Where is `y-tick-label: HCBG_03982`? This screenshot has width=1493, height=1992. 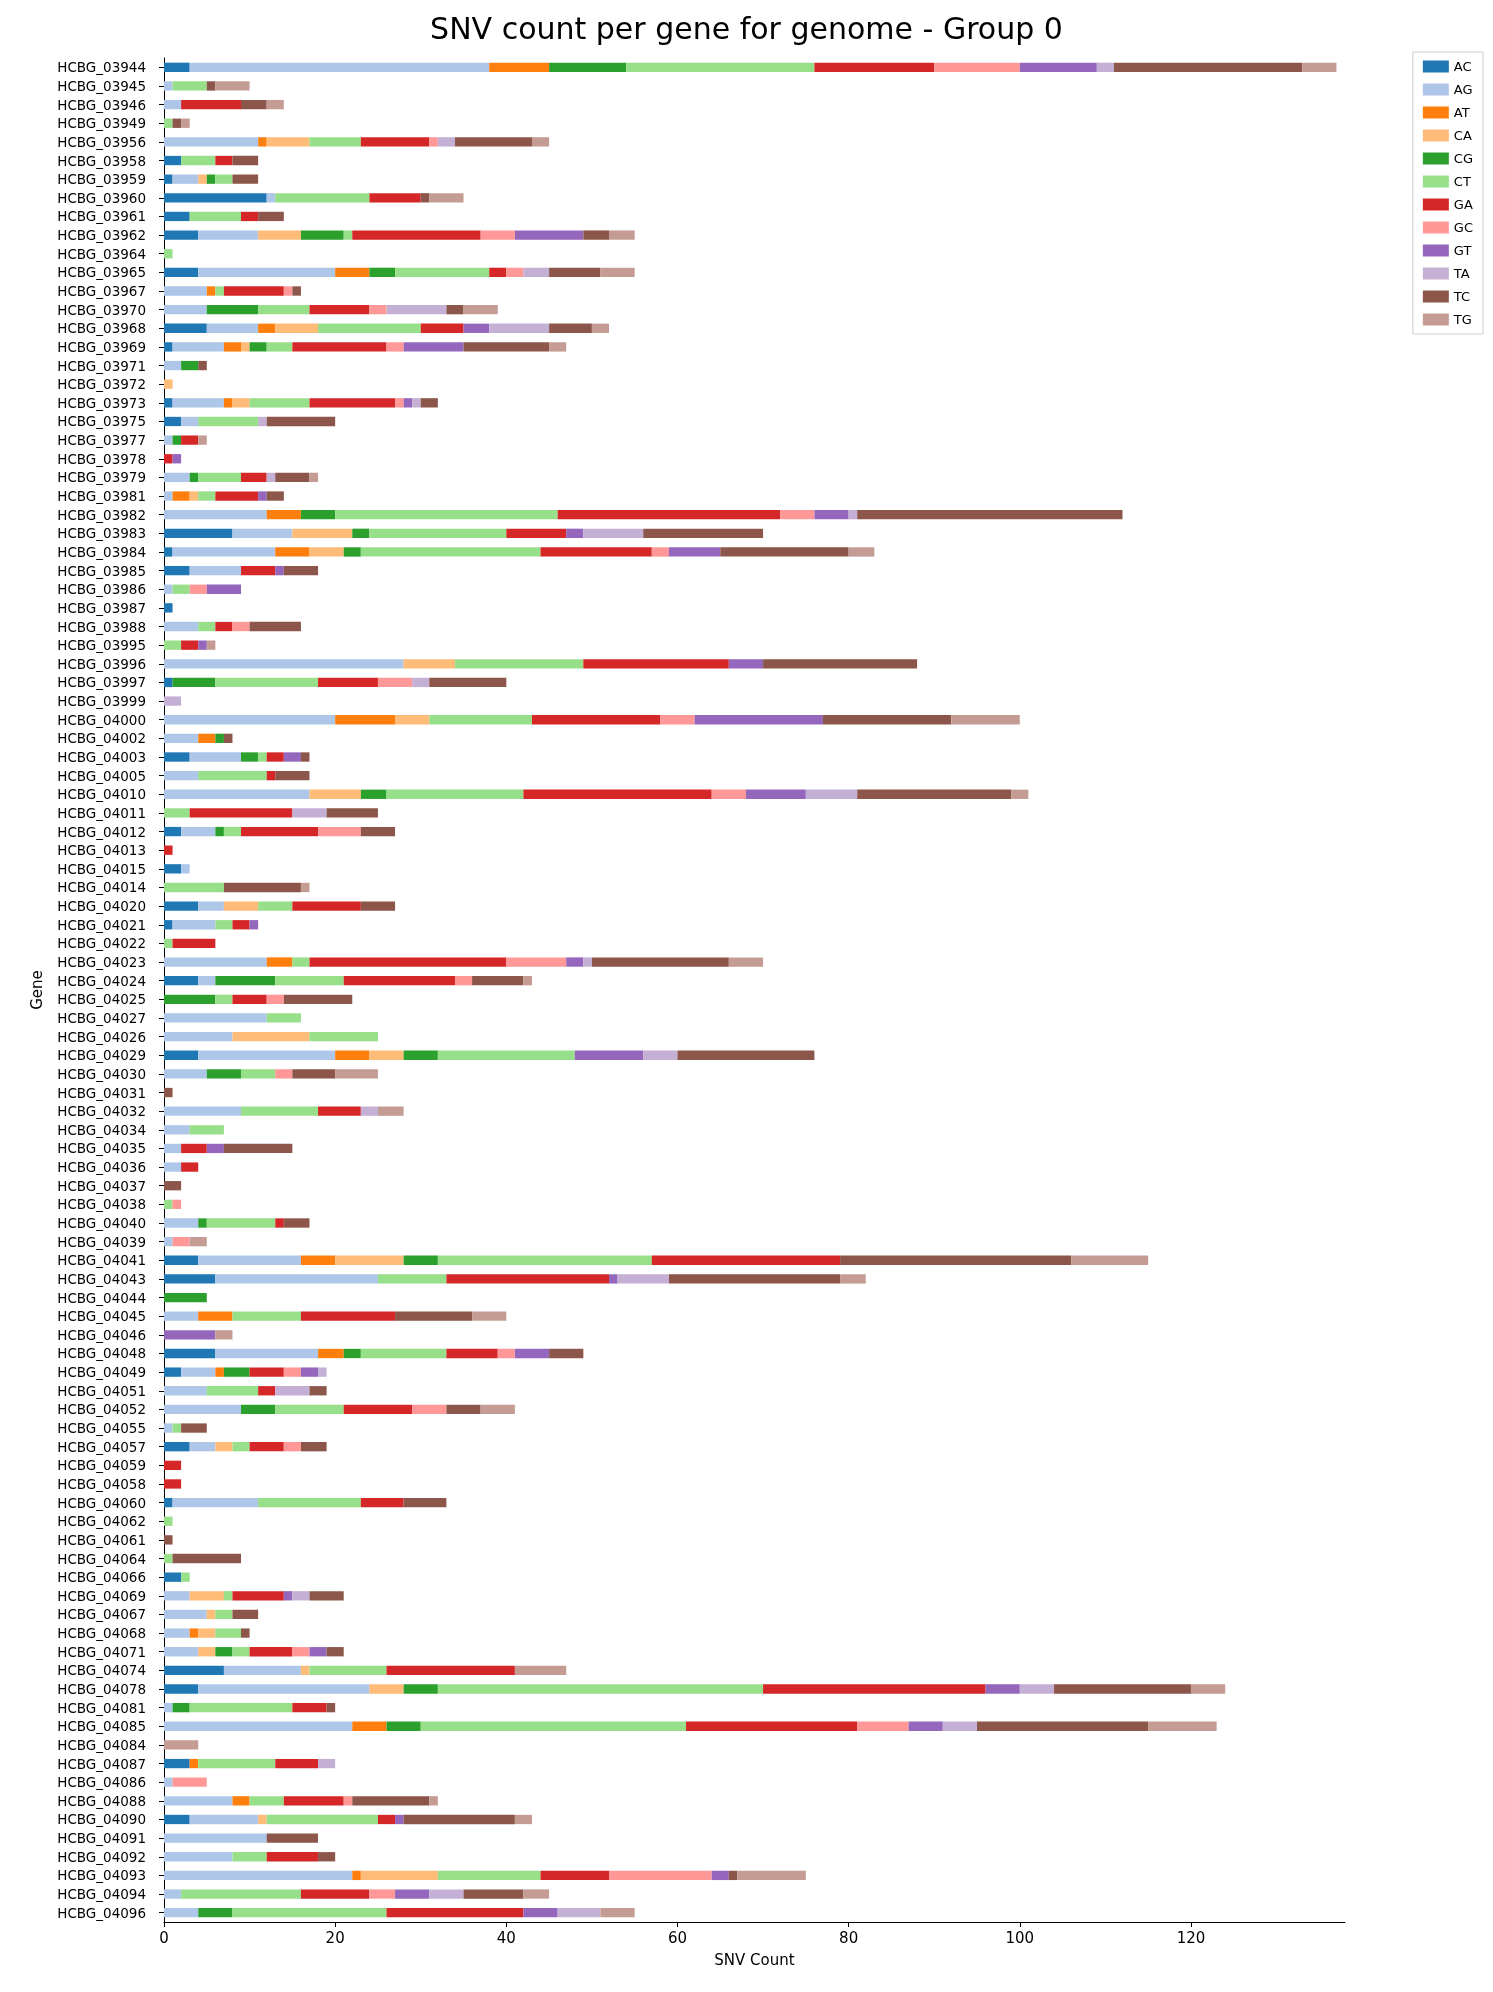
y-tick-label: HCBG_03982 is located at coordinates (101, 514).